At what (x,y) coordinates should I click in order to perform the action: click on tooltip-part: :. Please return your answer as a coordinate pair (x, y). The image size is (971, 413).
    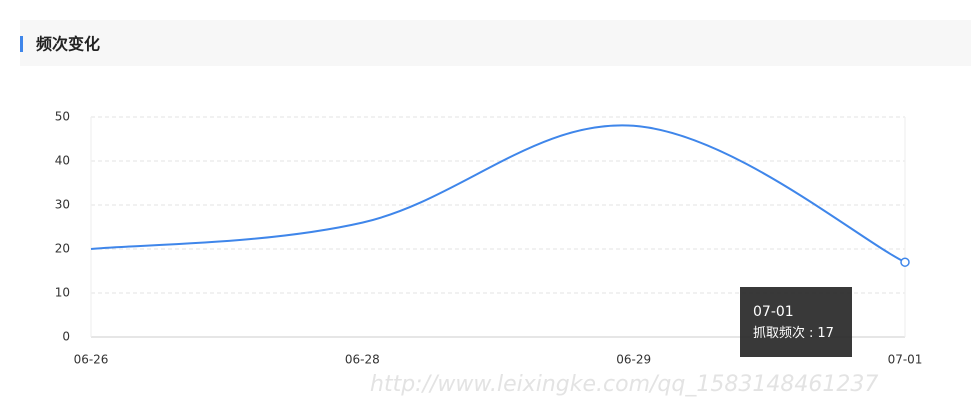
    Looking at the image, I should click on (811, 333).